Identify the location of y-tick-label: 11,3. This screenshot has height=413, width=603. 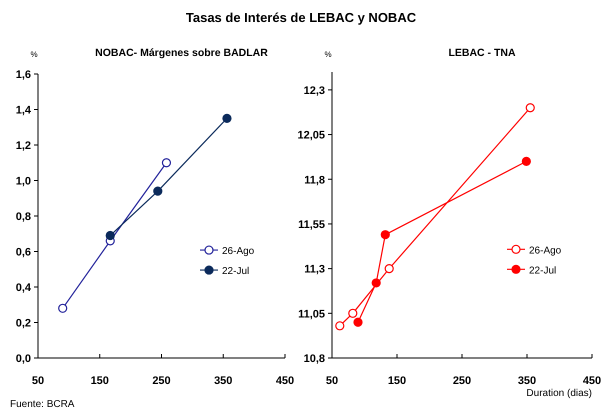
(314, 270).